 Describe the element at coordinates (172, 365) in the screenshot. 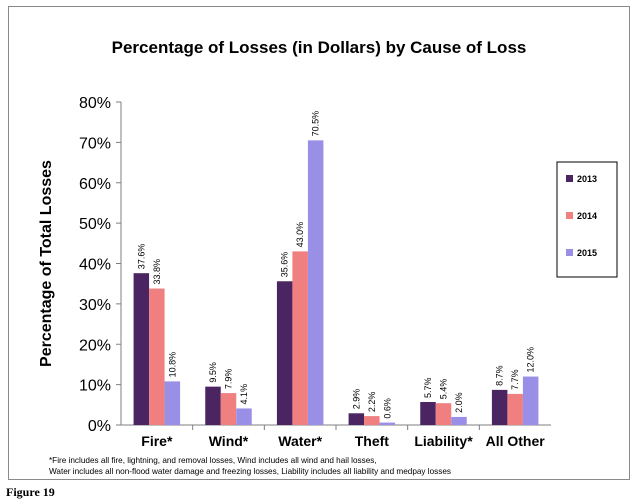

I see `data-label: 10.8%` at that location.